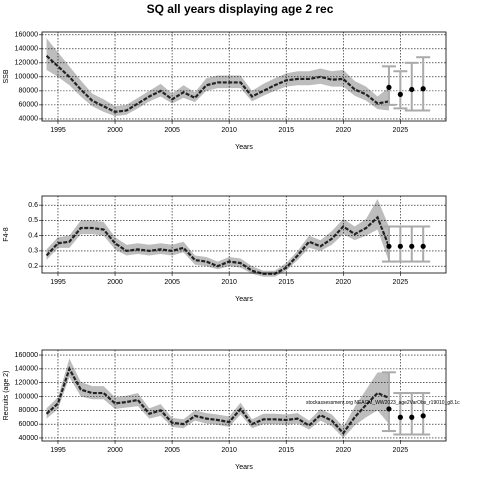 Image resolution: width=480 pixels, height=480 pixels. What do you see at coordinates (240, 9) in the screenshot?
I see `chart-title: SQ all years displaying age 2 rec` at bounding box center [240, 9].